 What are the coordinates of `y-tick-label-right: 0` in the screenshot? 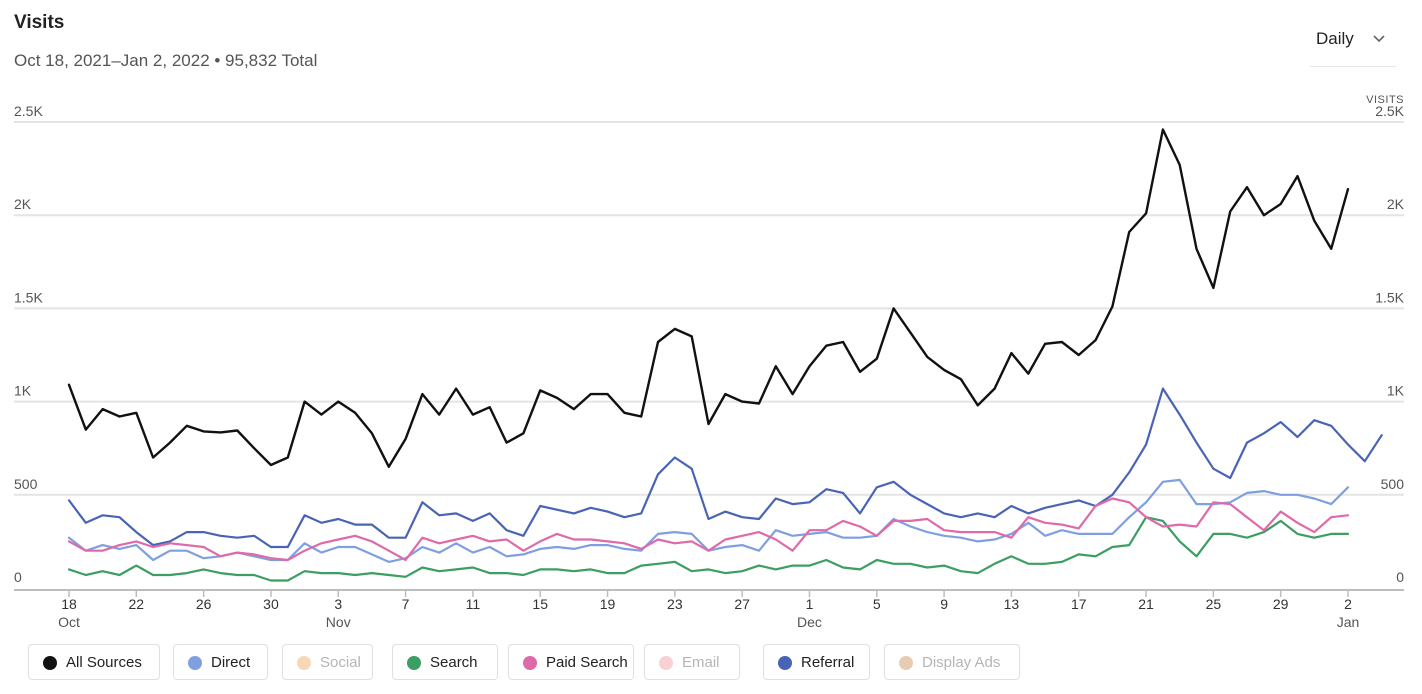 It's located at (1400, 577).